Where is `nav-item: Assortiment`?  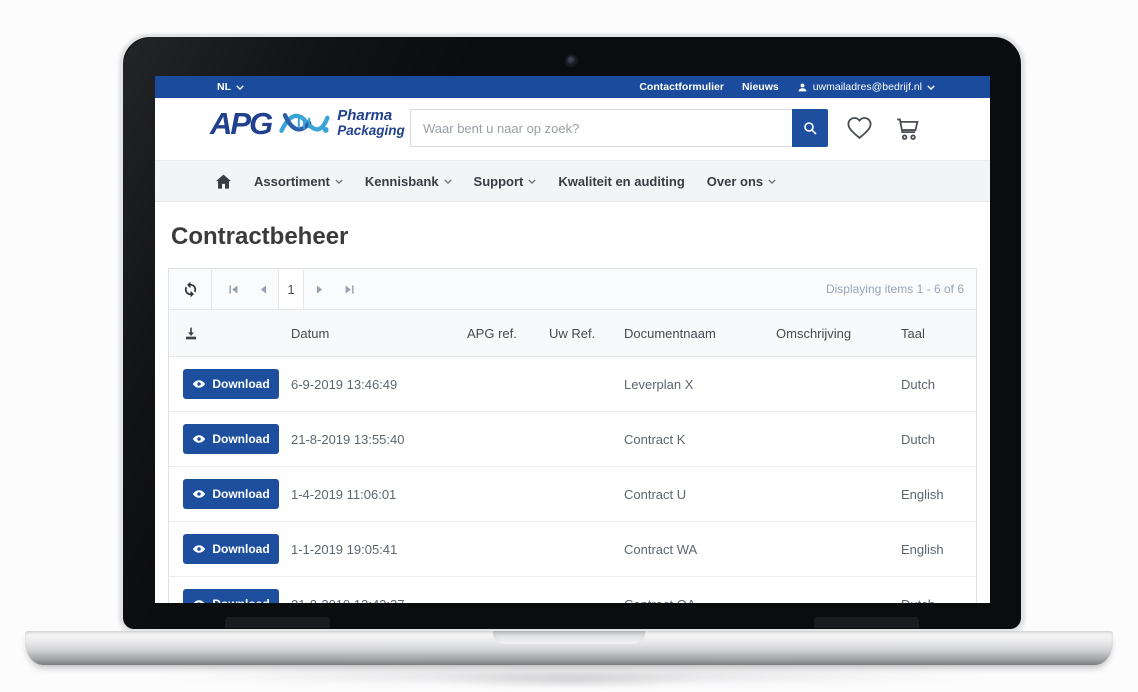 nav-item: Assortiment is located at coordinates (298, 181).